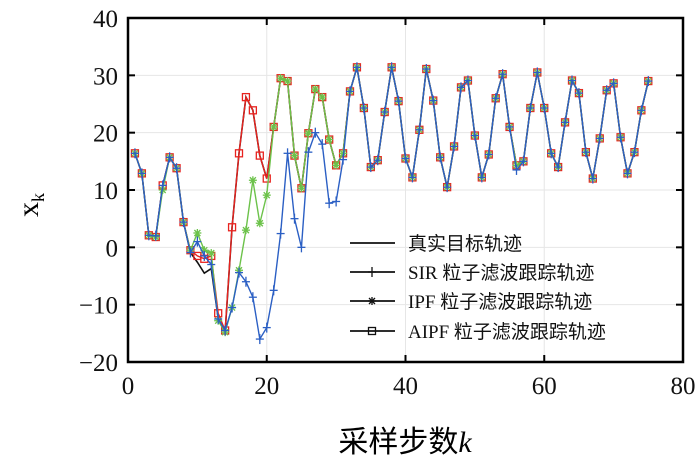  What do you see at coordinates (683, 386) in the screenshot?
I see `x-tick-label: 80` at bounding box center [683, 386].